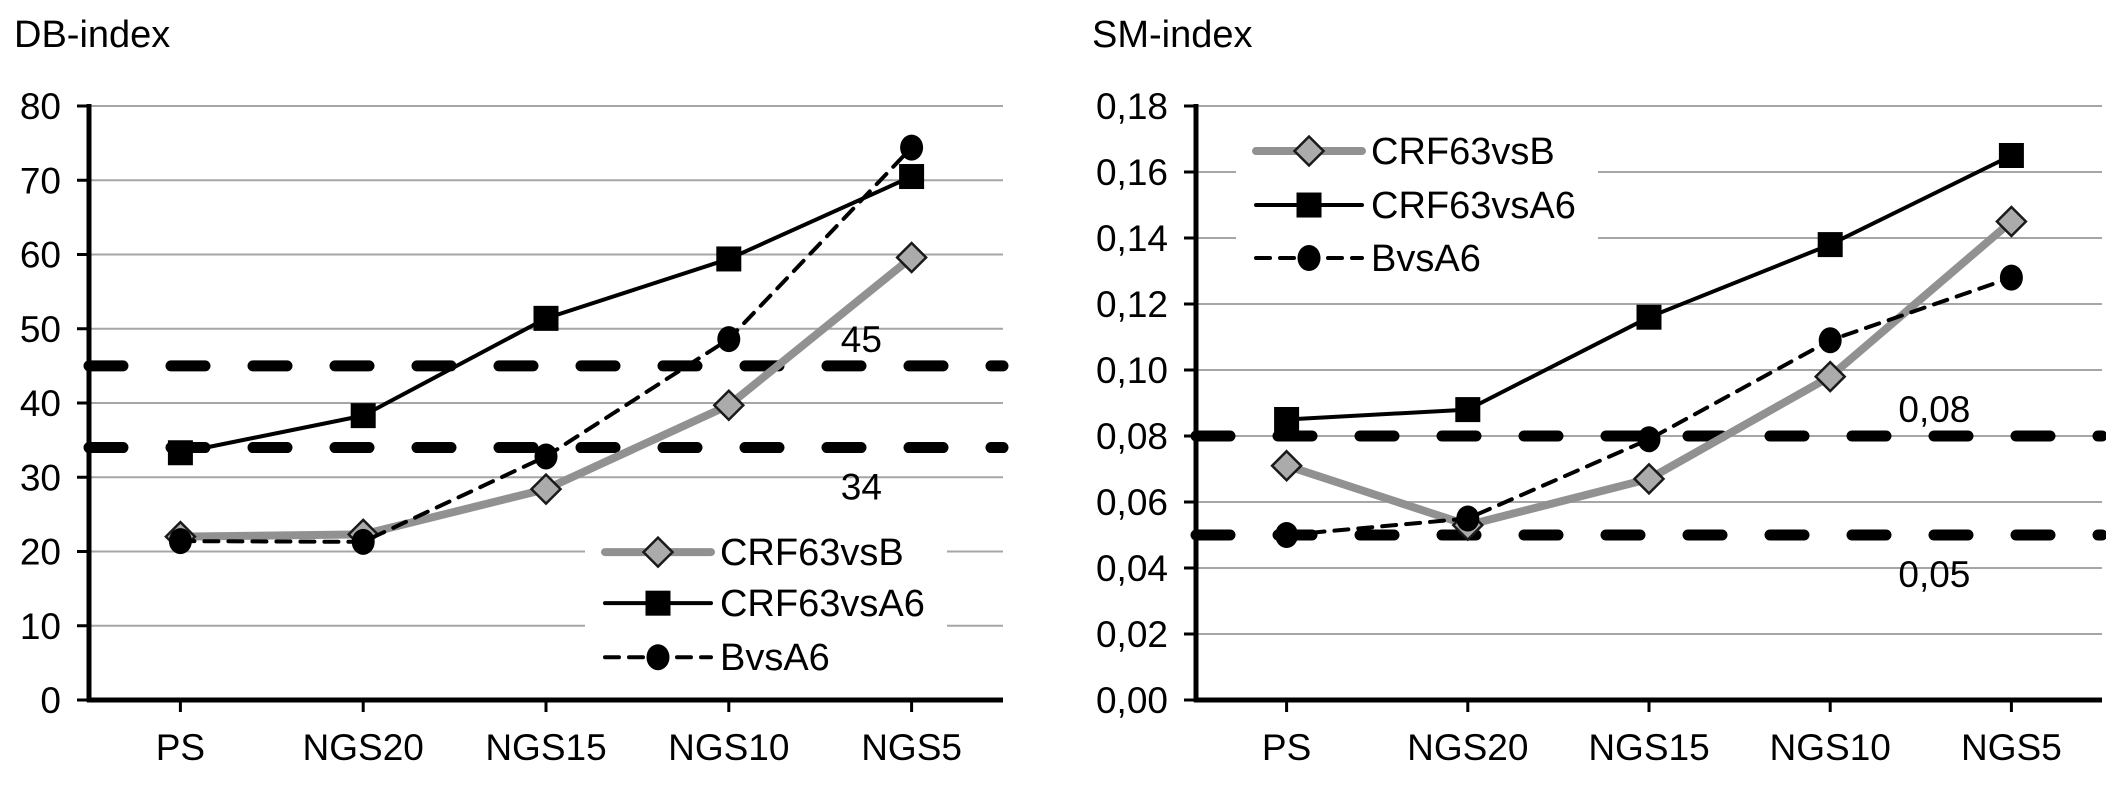 The width and height of the screenshot is (2107, 795). What do you see at coordinates (1132, 700) in the screenshot?
I see `y-tick-label: 0,00` at bounding box center [1132, 700].